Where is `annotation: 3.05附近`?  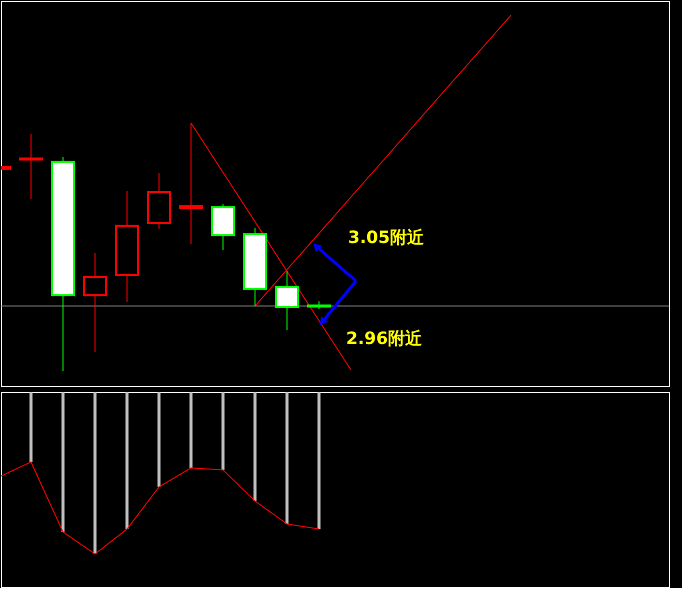 annotation: 3.05附近 is located at coordinates (386, 238).